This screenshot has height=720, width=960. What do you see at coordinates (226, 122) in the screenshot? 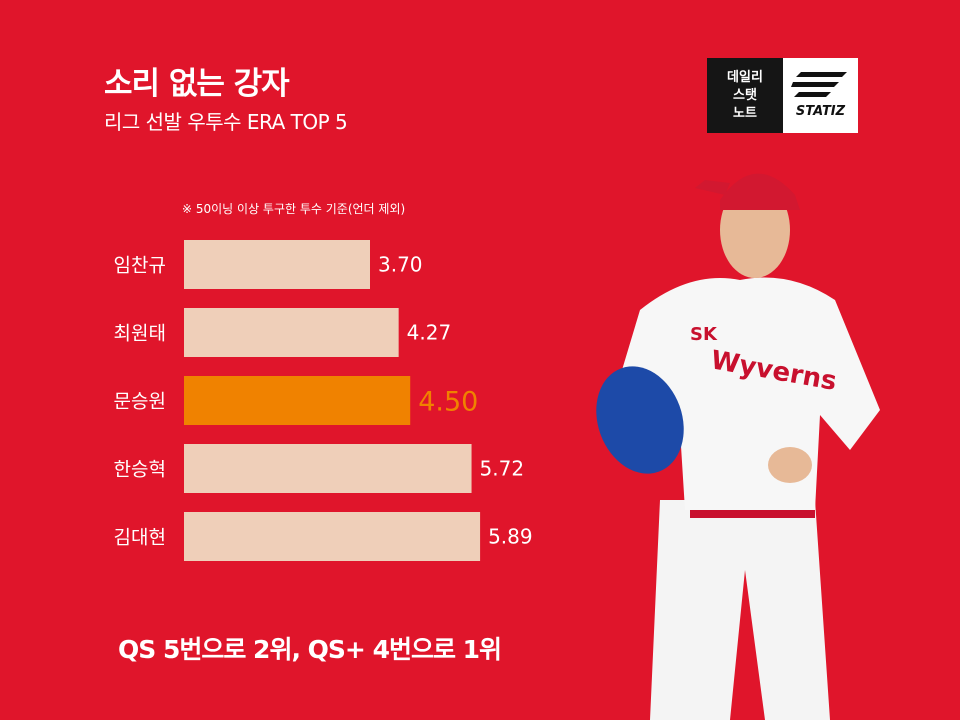
I see `page-subtitle: 리그 선발 우투수 ERA TOP 5` at bounding box center [226, 122].